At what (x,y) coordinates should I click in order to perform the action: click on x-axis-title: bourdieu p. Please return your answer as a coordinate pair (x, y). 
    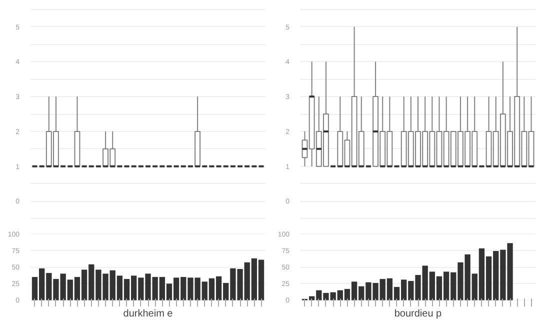
    Looking at the image, I should click on (418, 314).